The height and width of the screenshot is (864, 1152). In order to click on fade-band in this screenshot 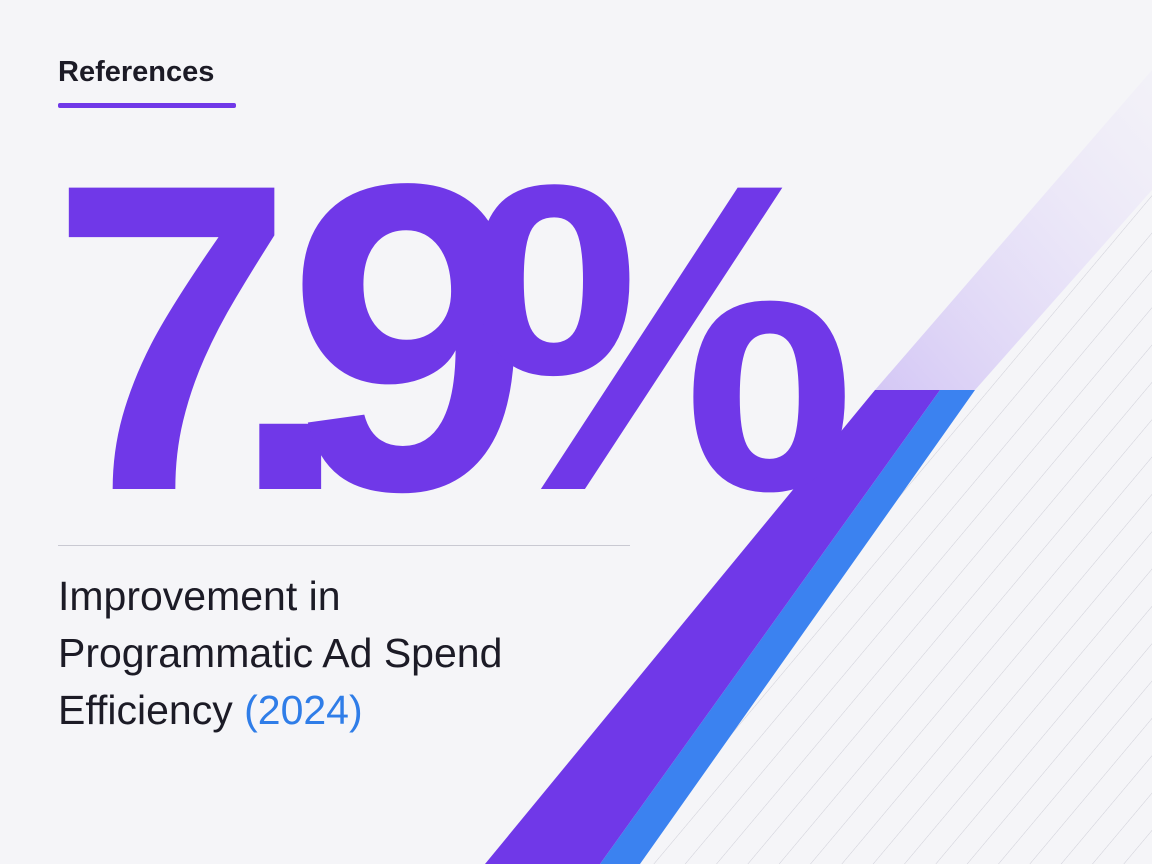, I will do `click(1013, 230)`.